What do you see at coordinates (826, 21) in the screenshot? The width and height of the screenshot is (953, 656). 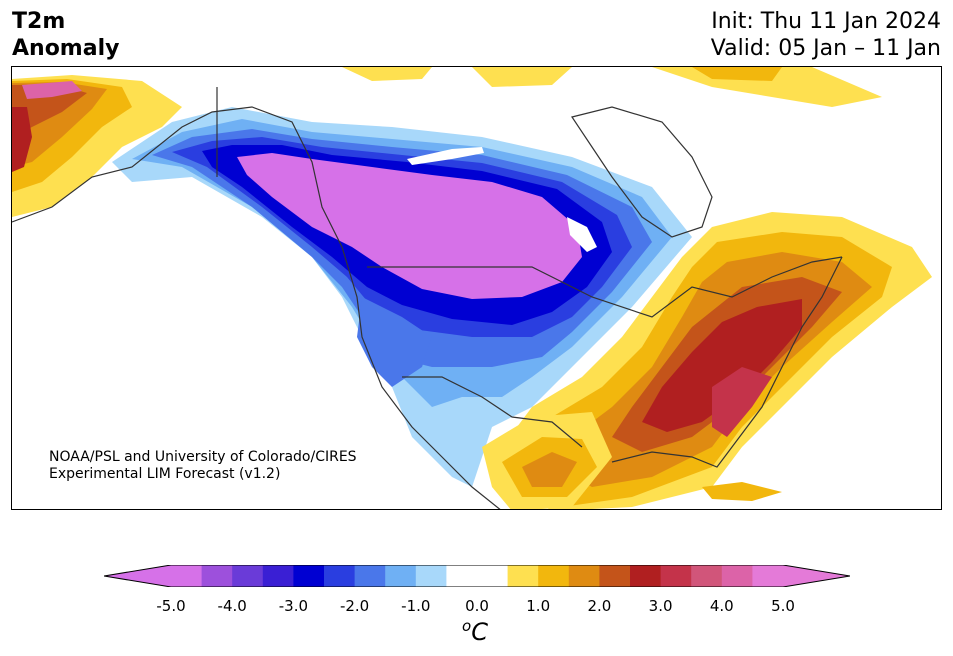 I see `init-date: Init: Thu 11 Jan 2024` at bounding box center [826, 21].